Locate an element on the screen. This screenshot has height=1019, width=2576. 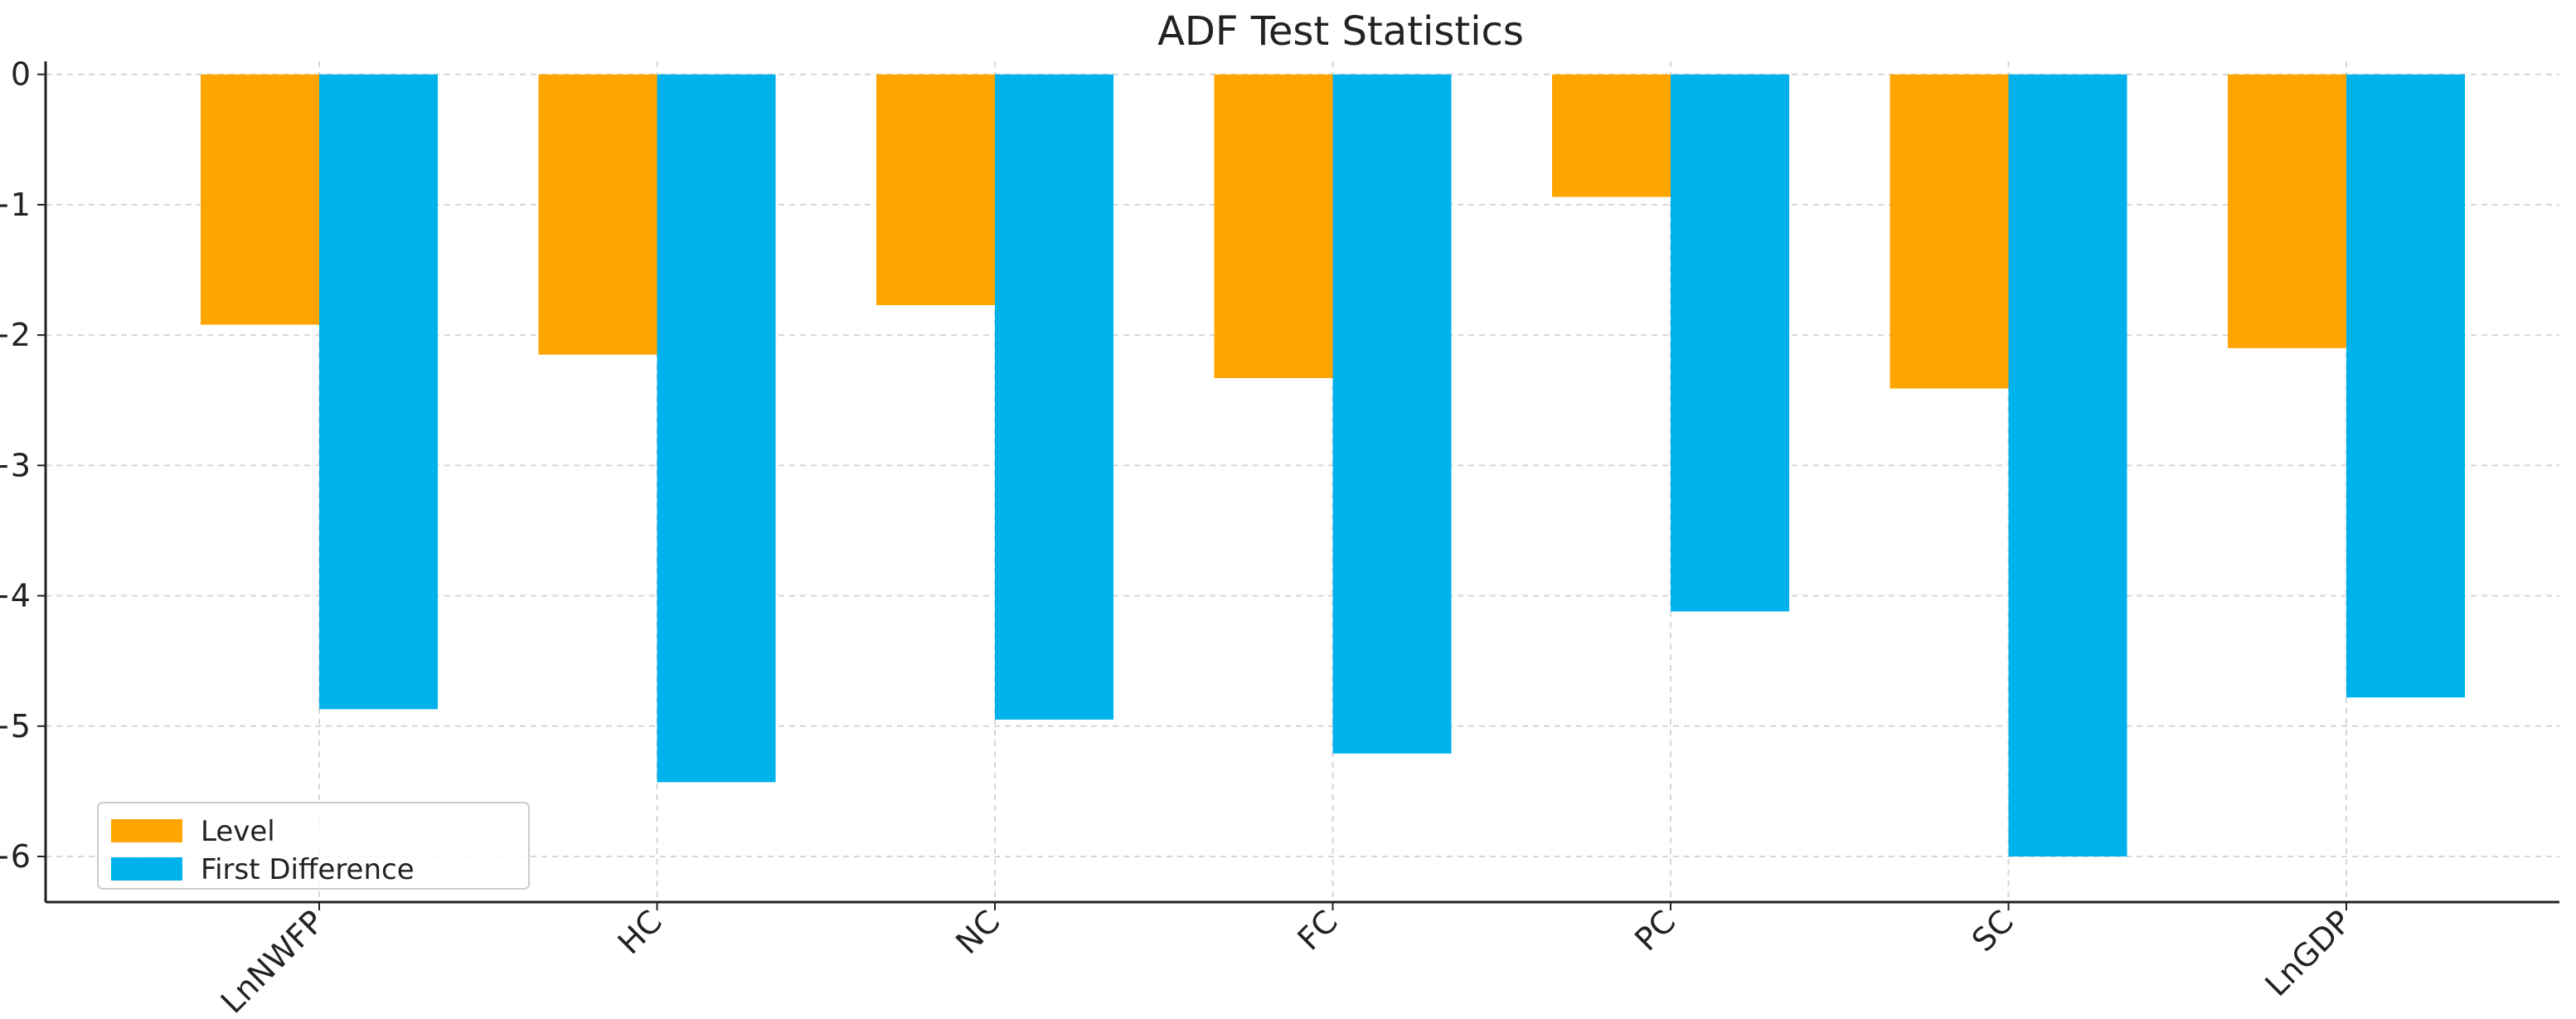
bar-level-lnnwfp is located at coordinates (260, 199).